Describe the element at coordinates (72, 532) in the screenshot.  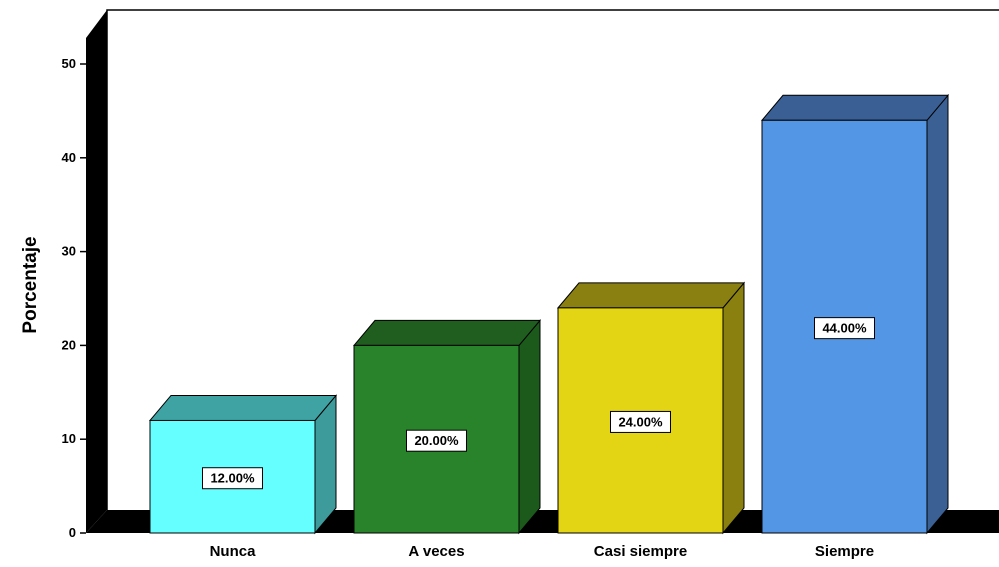
I see `y-tick-label: 0` at that location.